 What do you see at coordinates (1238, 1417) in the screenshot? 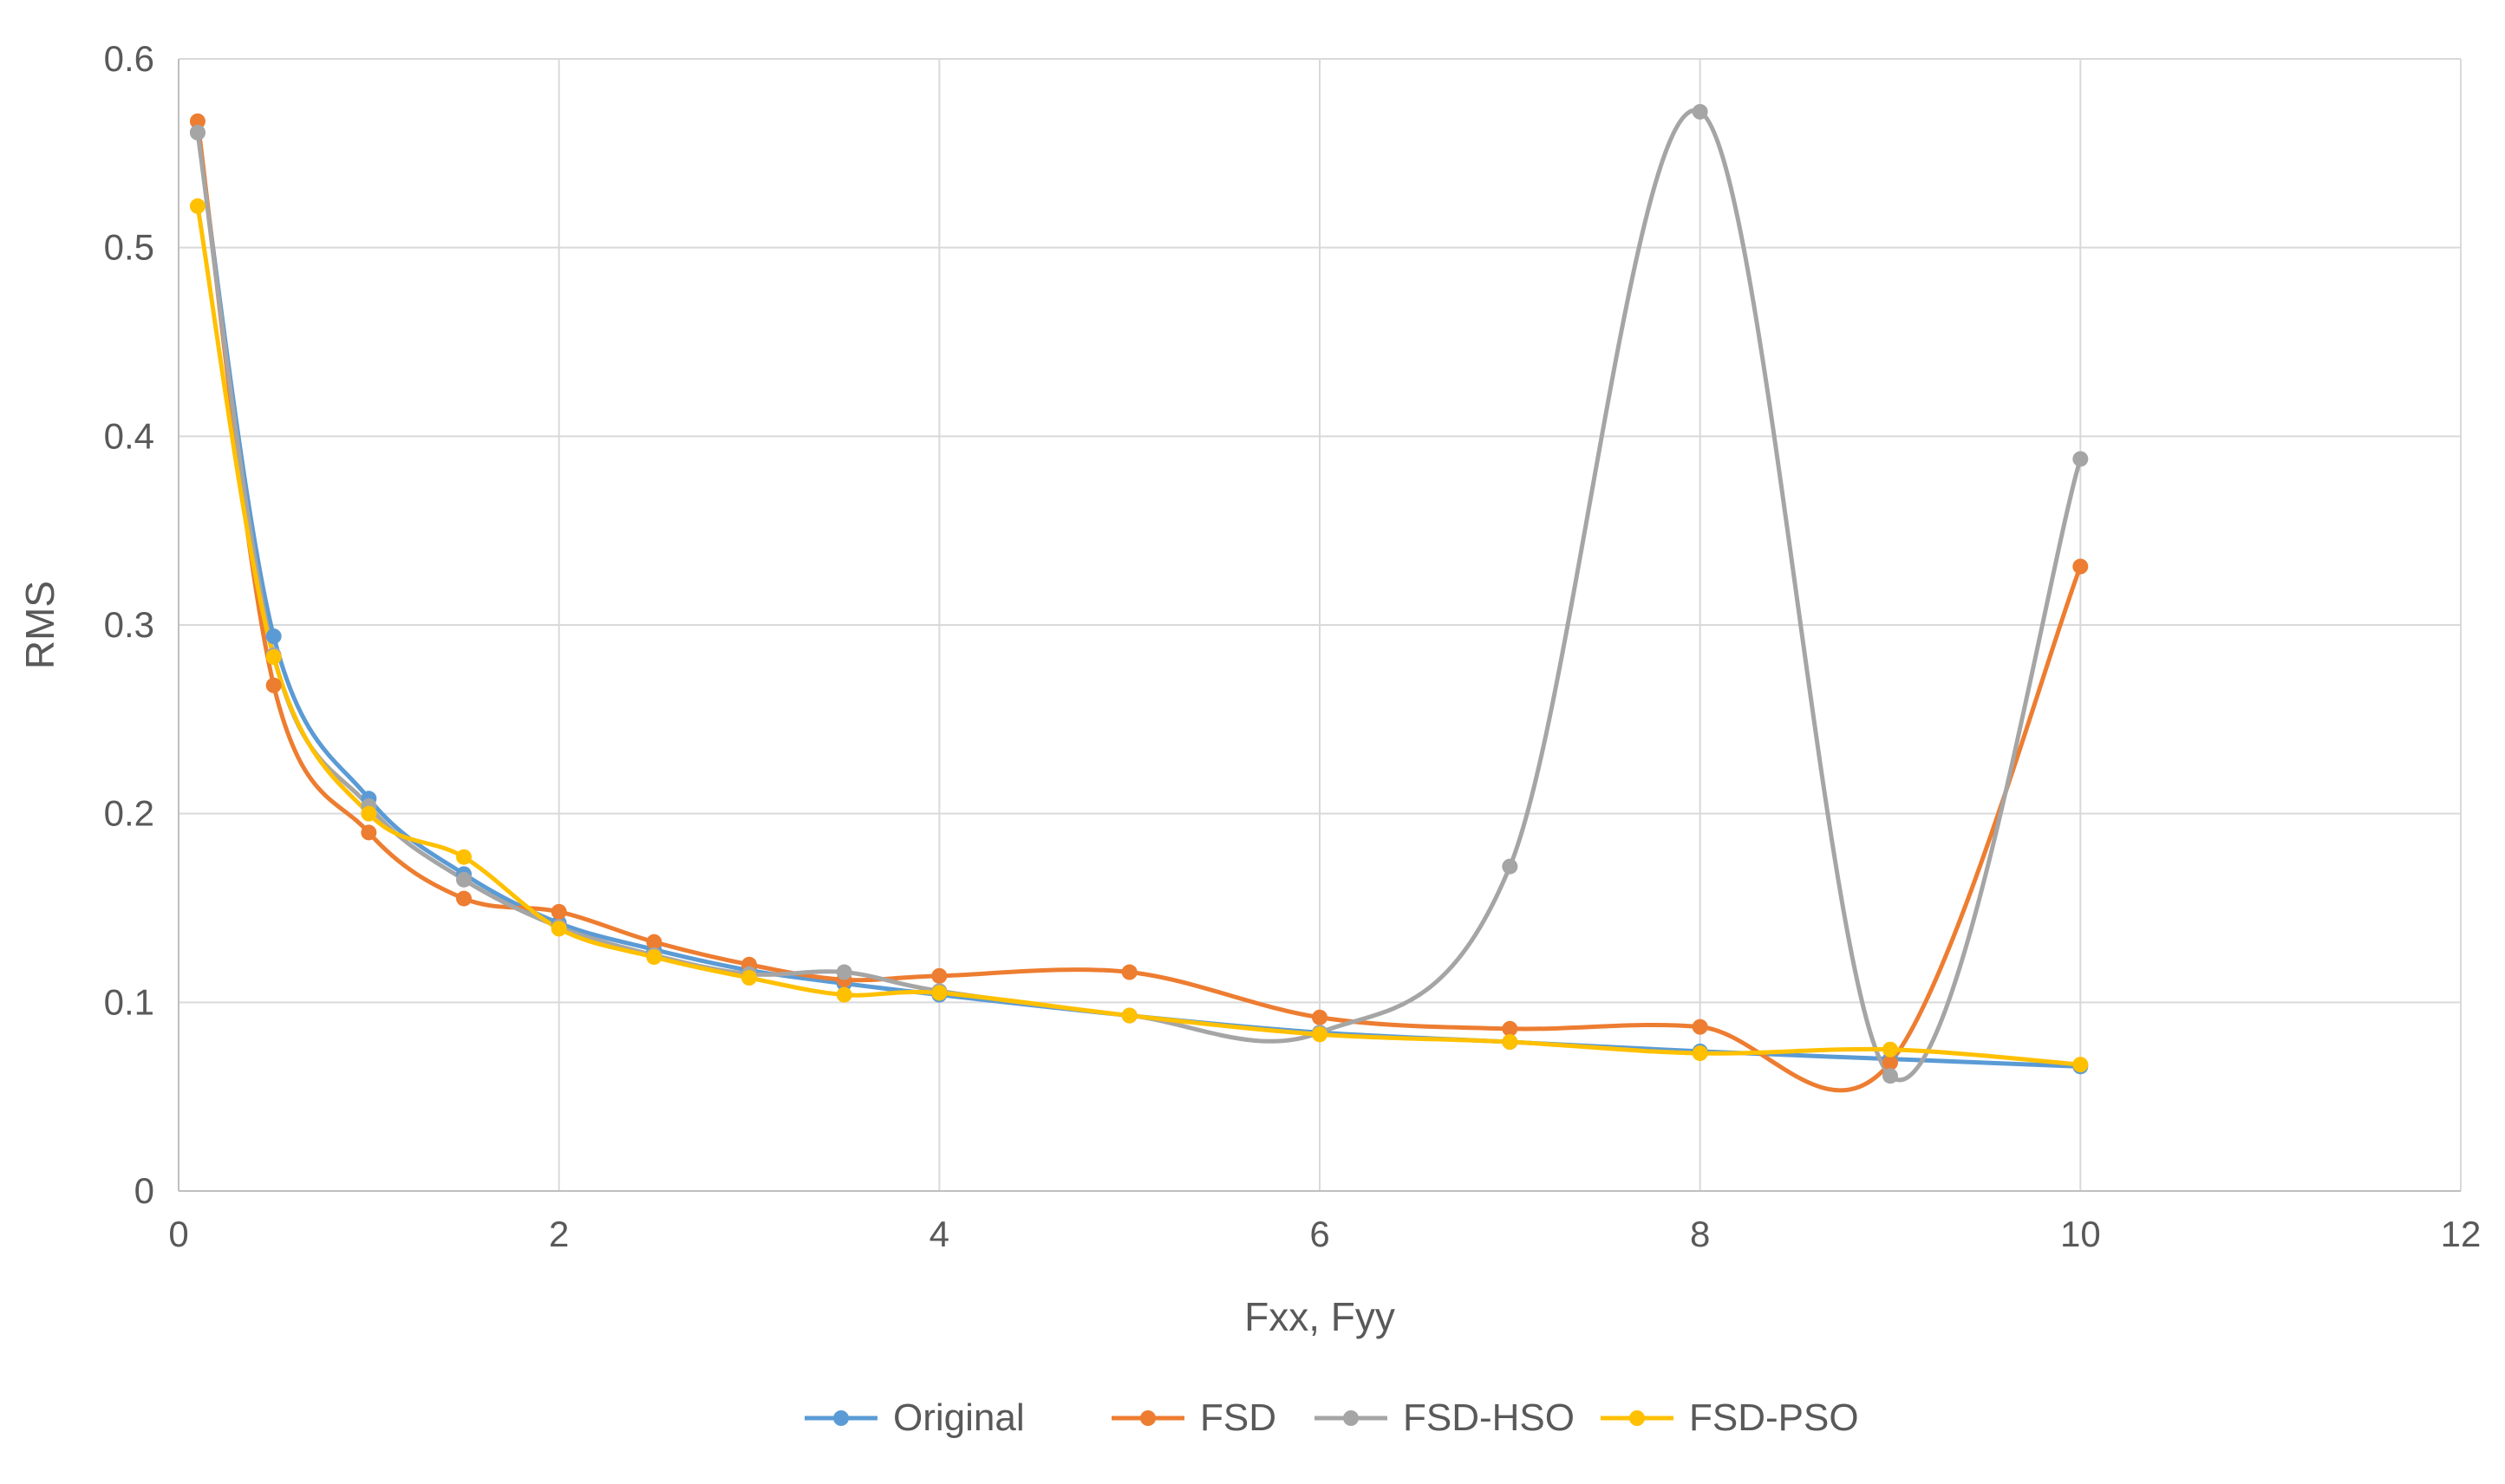
I see `legend-label: FSD` at bounding box center [1238, 1417].